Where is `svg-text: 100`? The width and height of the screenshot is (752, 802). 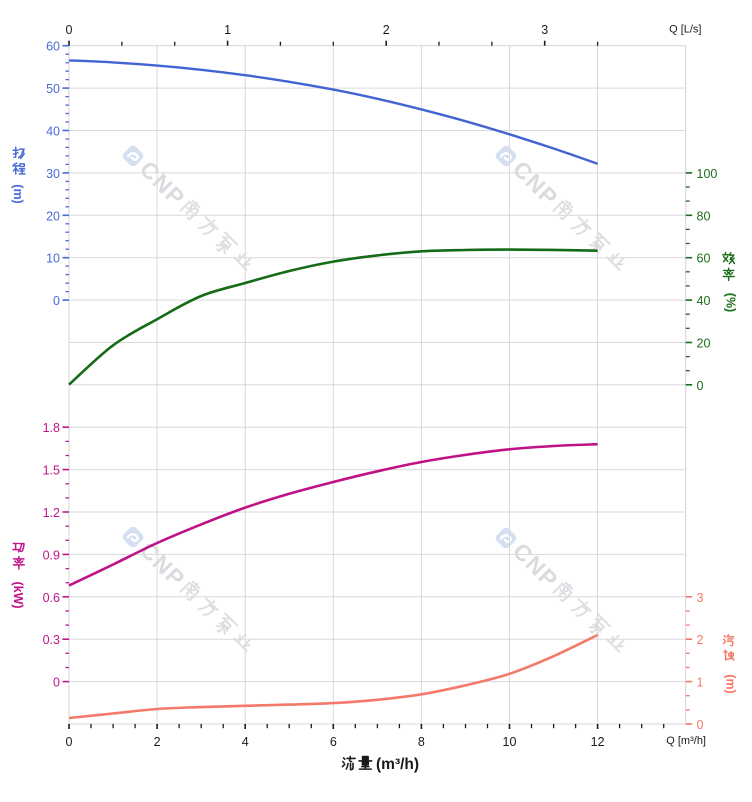 svg-text: 100 is located at coordinates (707, 174).